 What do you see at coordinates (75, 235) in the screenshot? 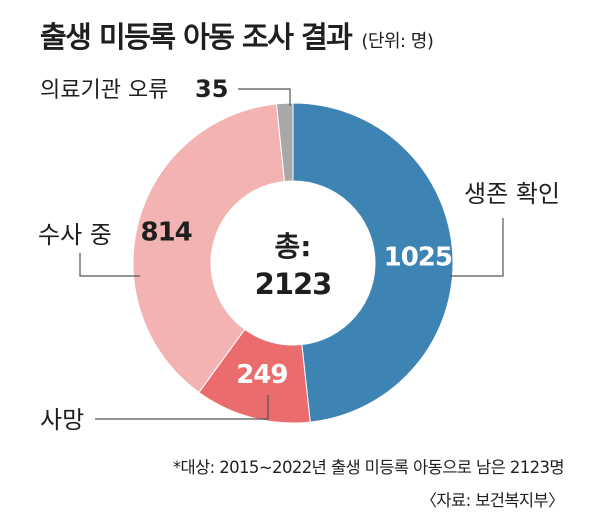
I see `category-label-investigation: 수사 중` at bounding box center [75, 235].